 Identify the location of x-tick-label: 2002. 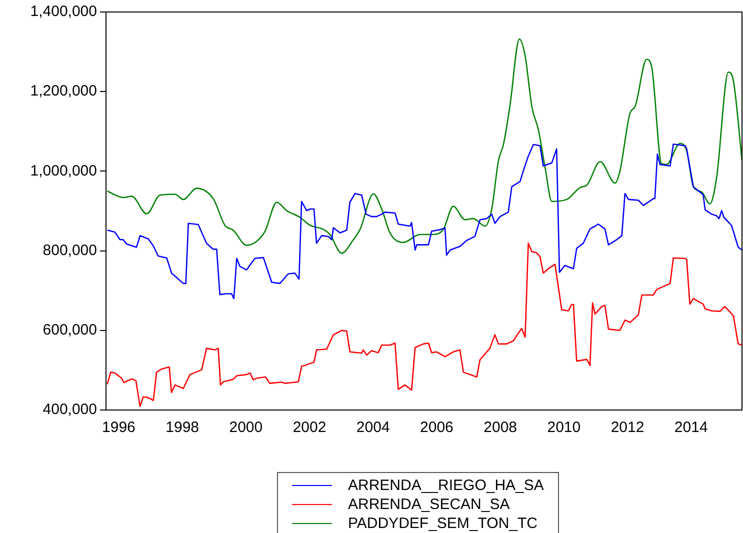
(309, 427).